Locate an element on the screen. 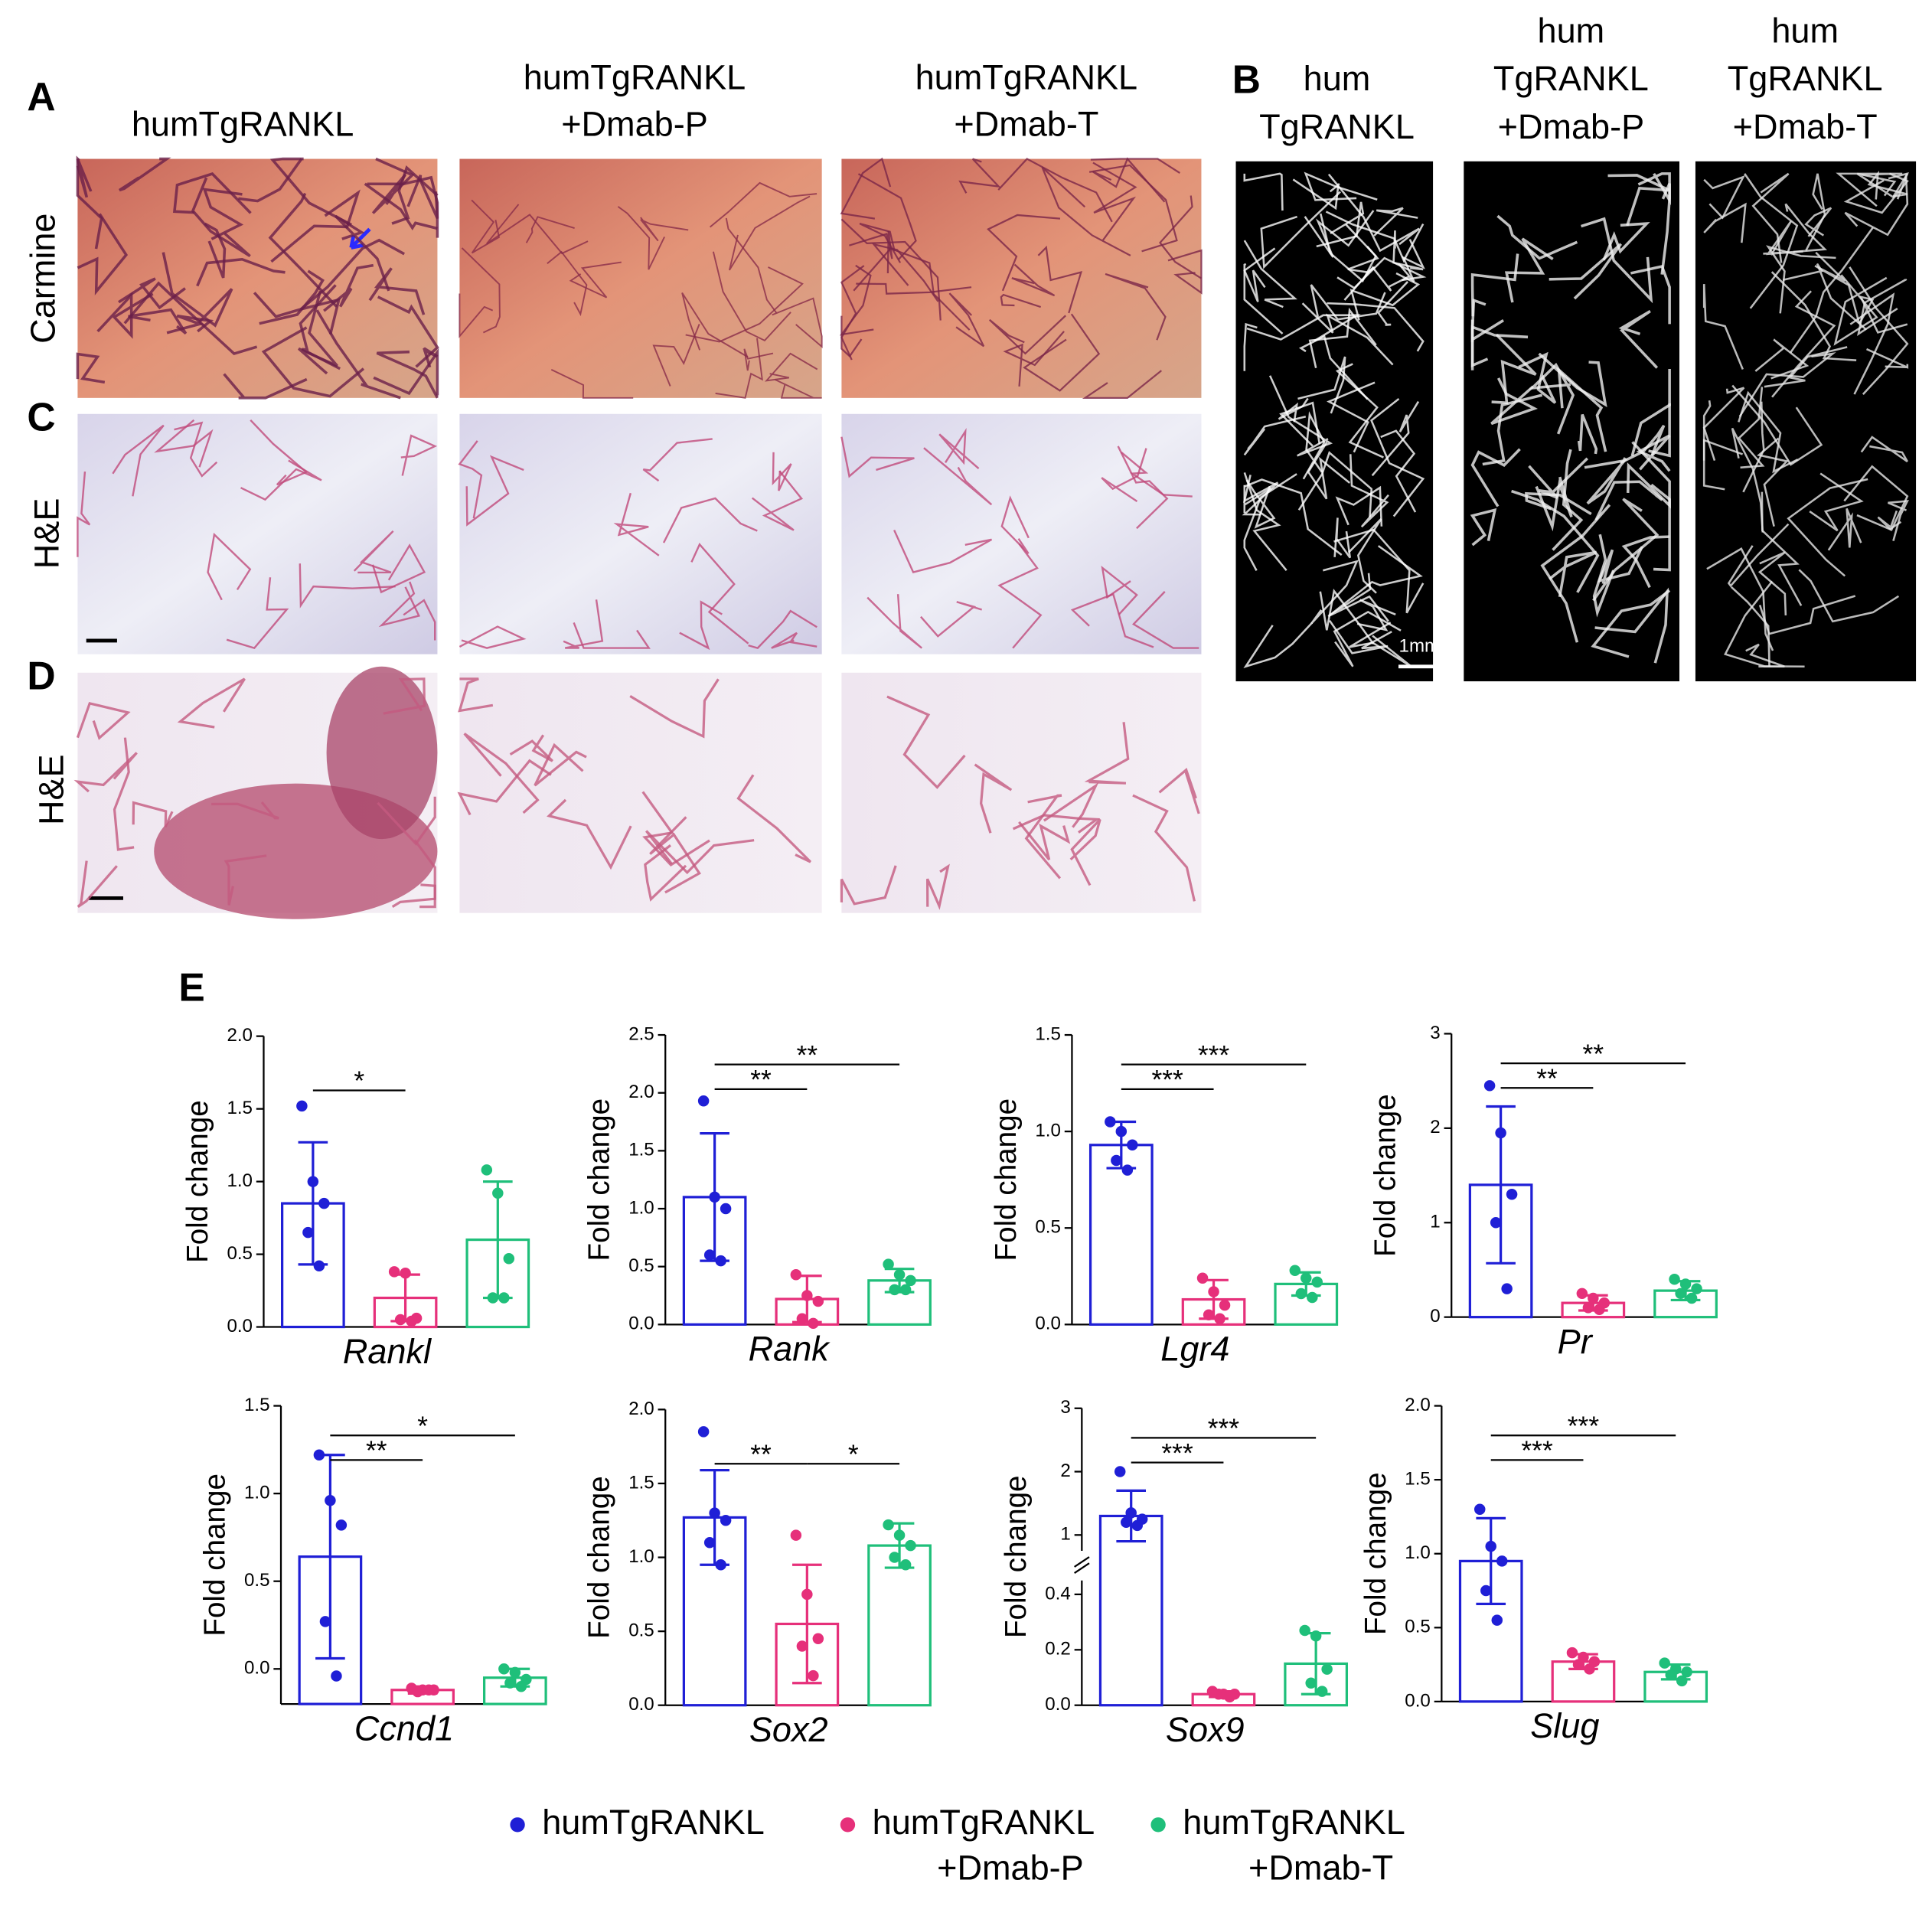 The height and width of the screenshot is (1906, 1932). row-label: H&E is located at coordinates (51, 790).